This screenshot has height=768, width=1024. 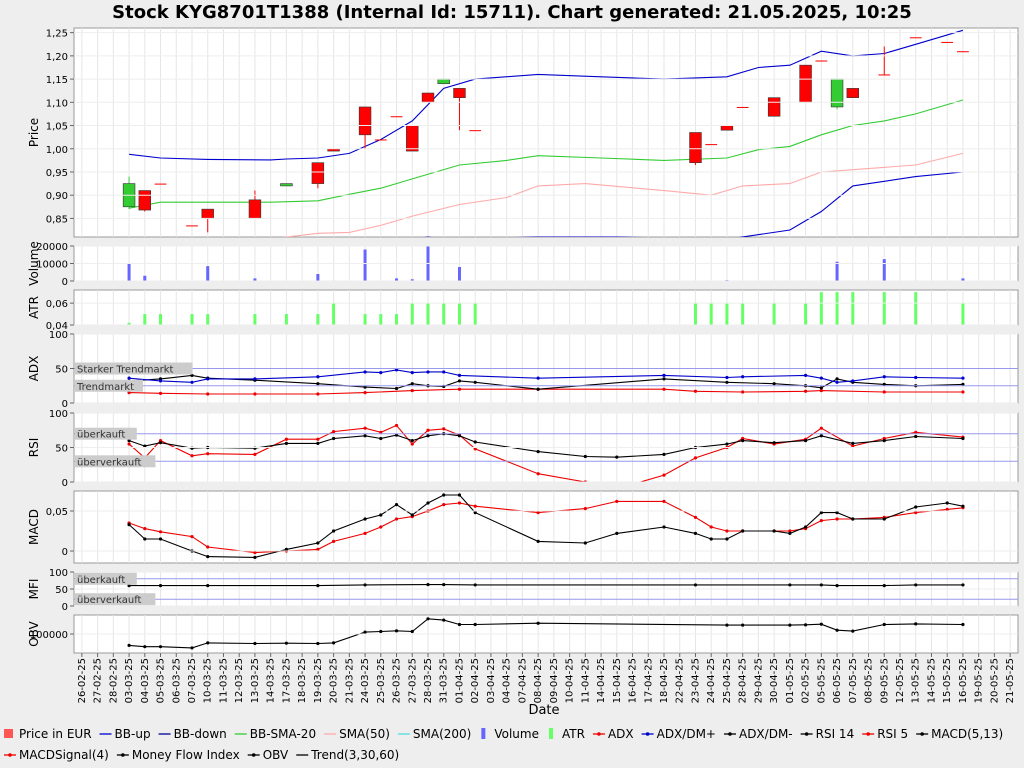 What do you see at coordinates (109, 462) in the screenshot?
I see `rsi-under-line-label: überverkauft` at bounding box center [109, 462].